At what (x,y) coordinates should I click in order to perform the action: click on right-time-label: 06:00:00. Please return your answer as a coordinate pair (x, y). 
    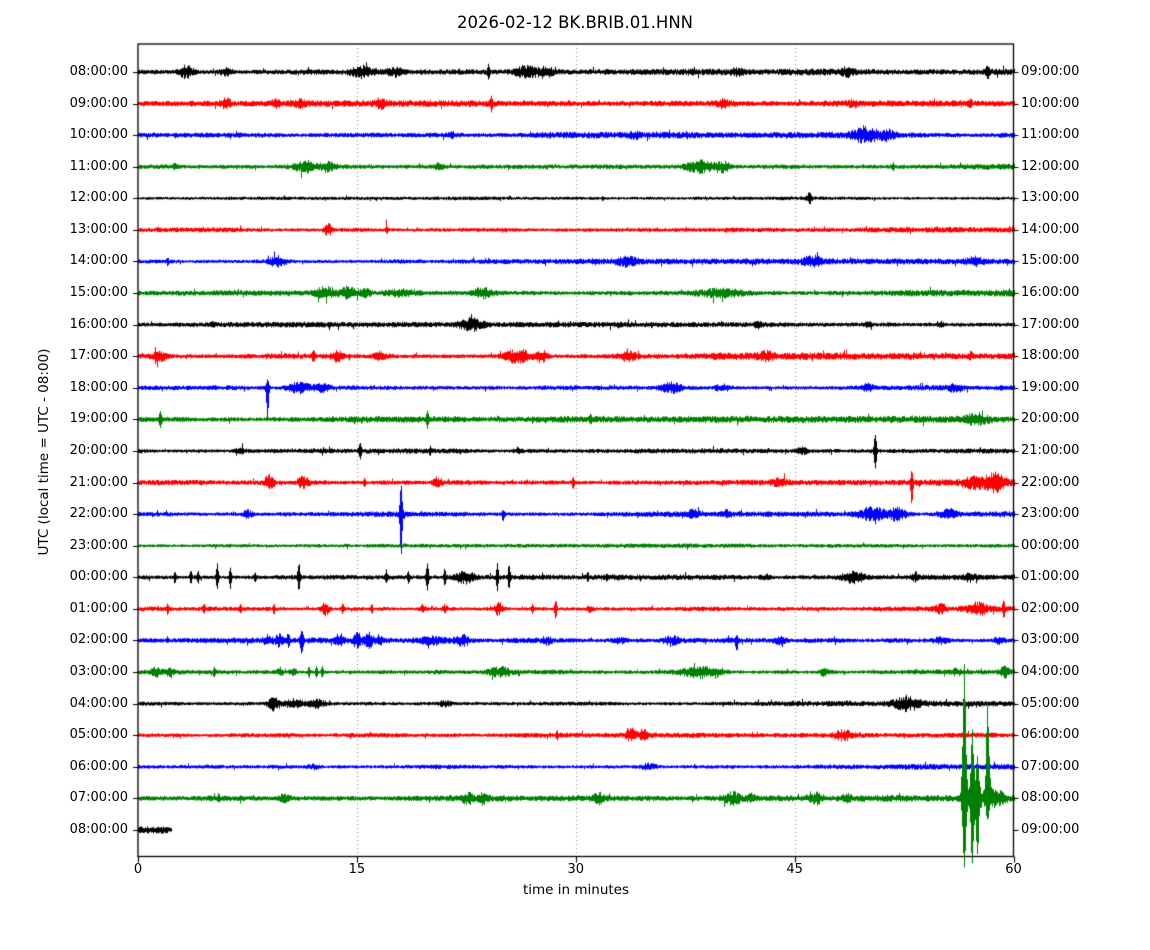
    Looking at the image, I should click on (1050, 735).